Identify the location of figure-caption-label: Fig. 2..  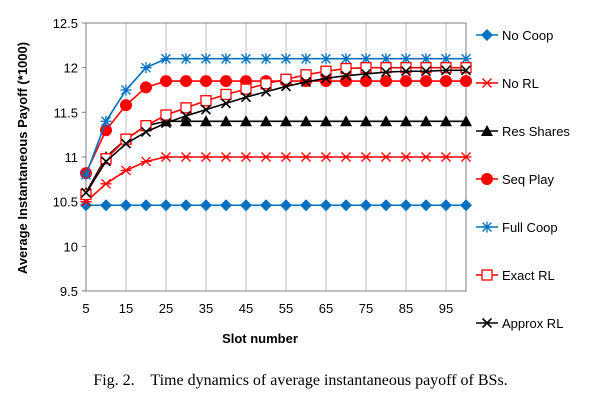
(114, 380).